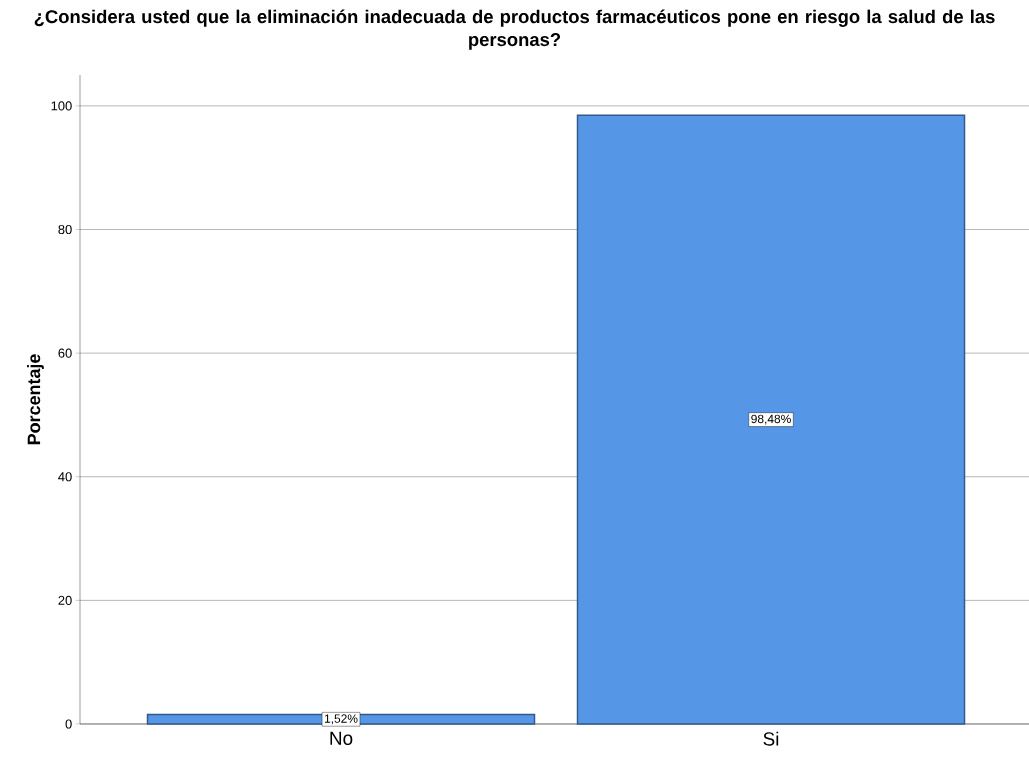 Image resolution: width=1029 pixels, height=766 pixels. I want to click on chart-title: ¿Considera usted que la eliminación inadecuada de productos farmacéuticos pone en riesgo la salud de las personas?, so click(514, 29).